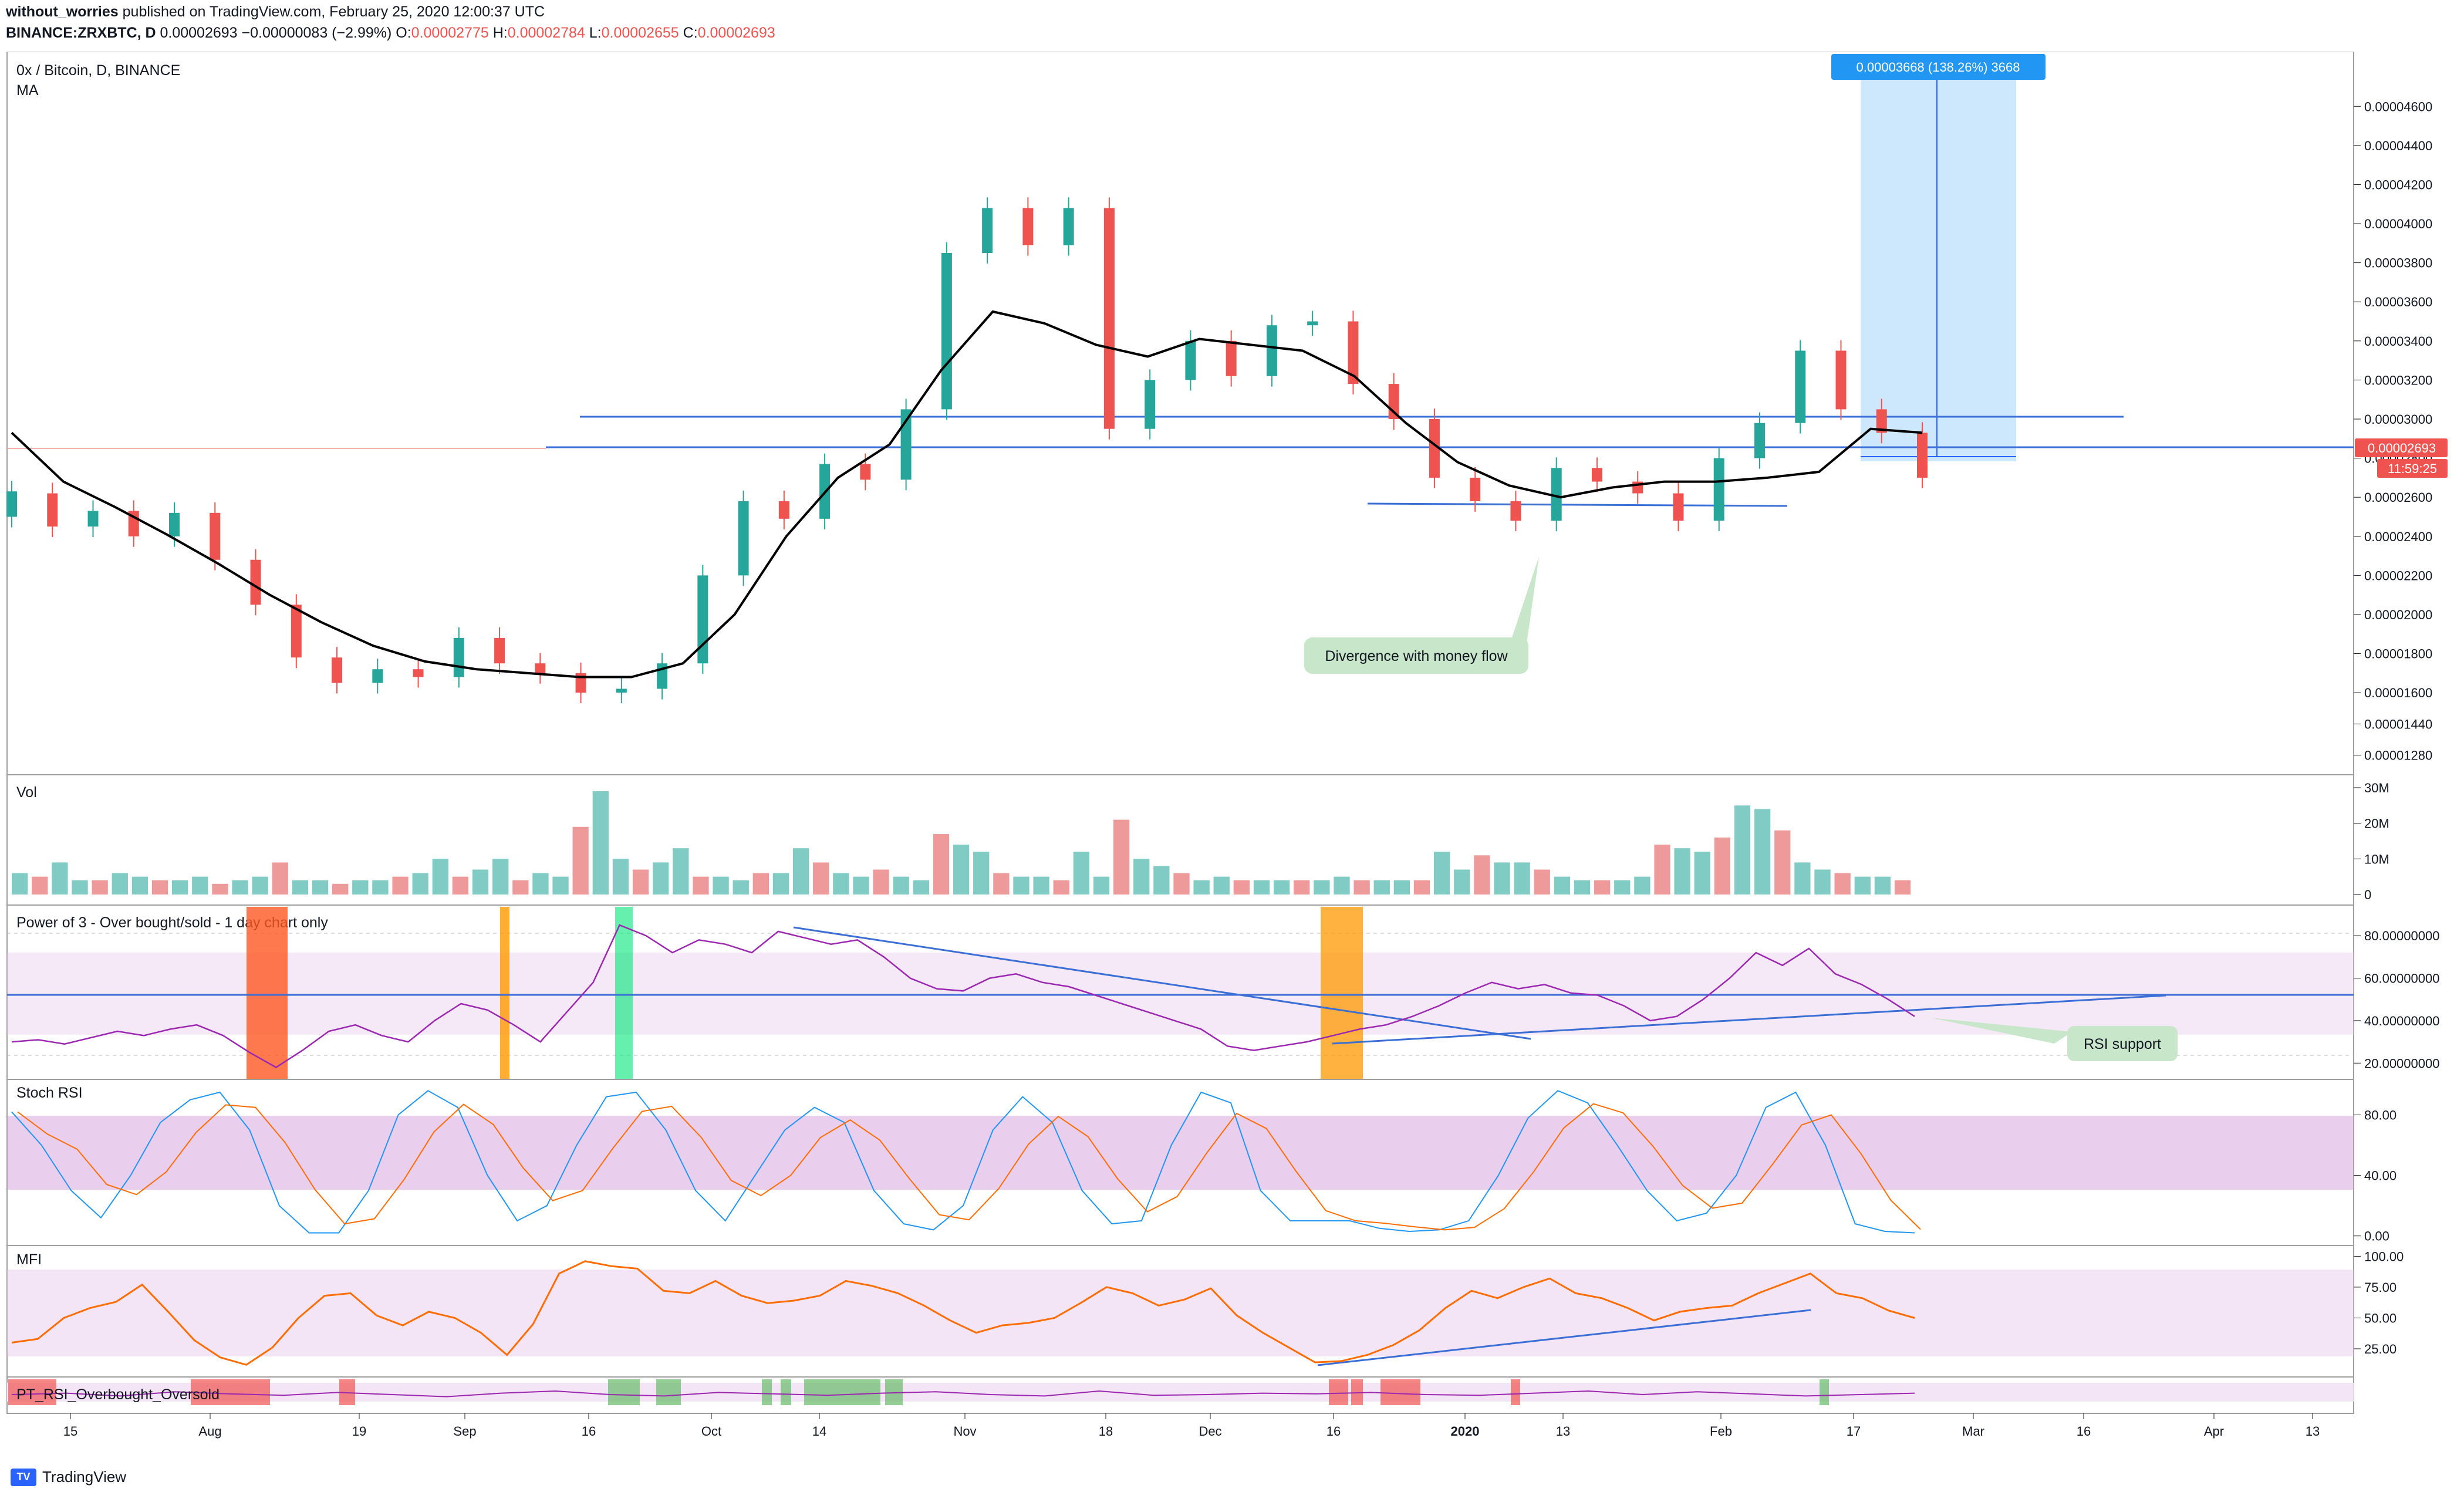 The height and width of the screenshot is (1492, 2464). What do you see at coordinates (62, 12) in the screenshot?
I see `author-name: without_worries` at bounding box center [62, 12].